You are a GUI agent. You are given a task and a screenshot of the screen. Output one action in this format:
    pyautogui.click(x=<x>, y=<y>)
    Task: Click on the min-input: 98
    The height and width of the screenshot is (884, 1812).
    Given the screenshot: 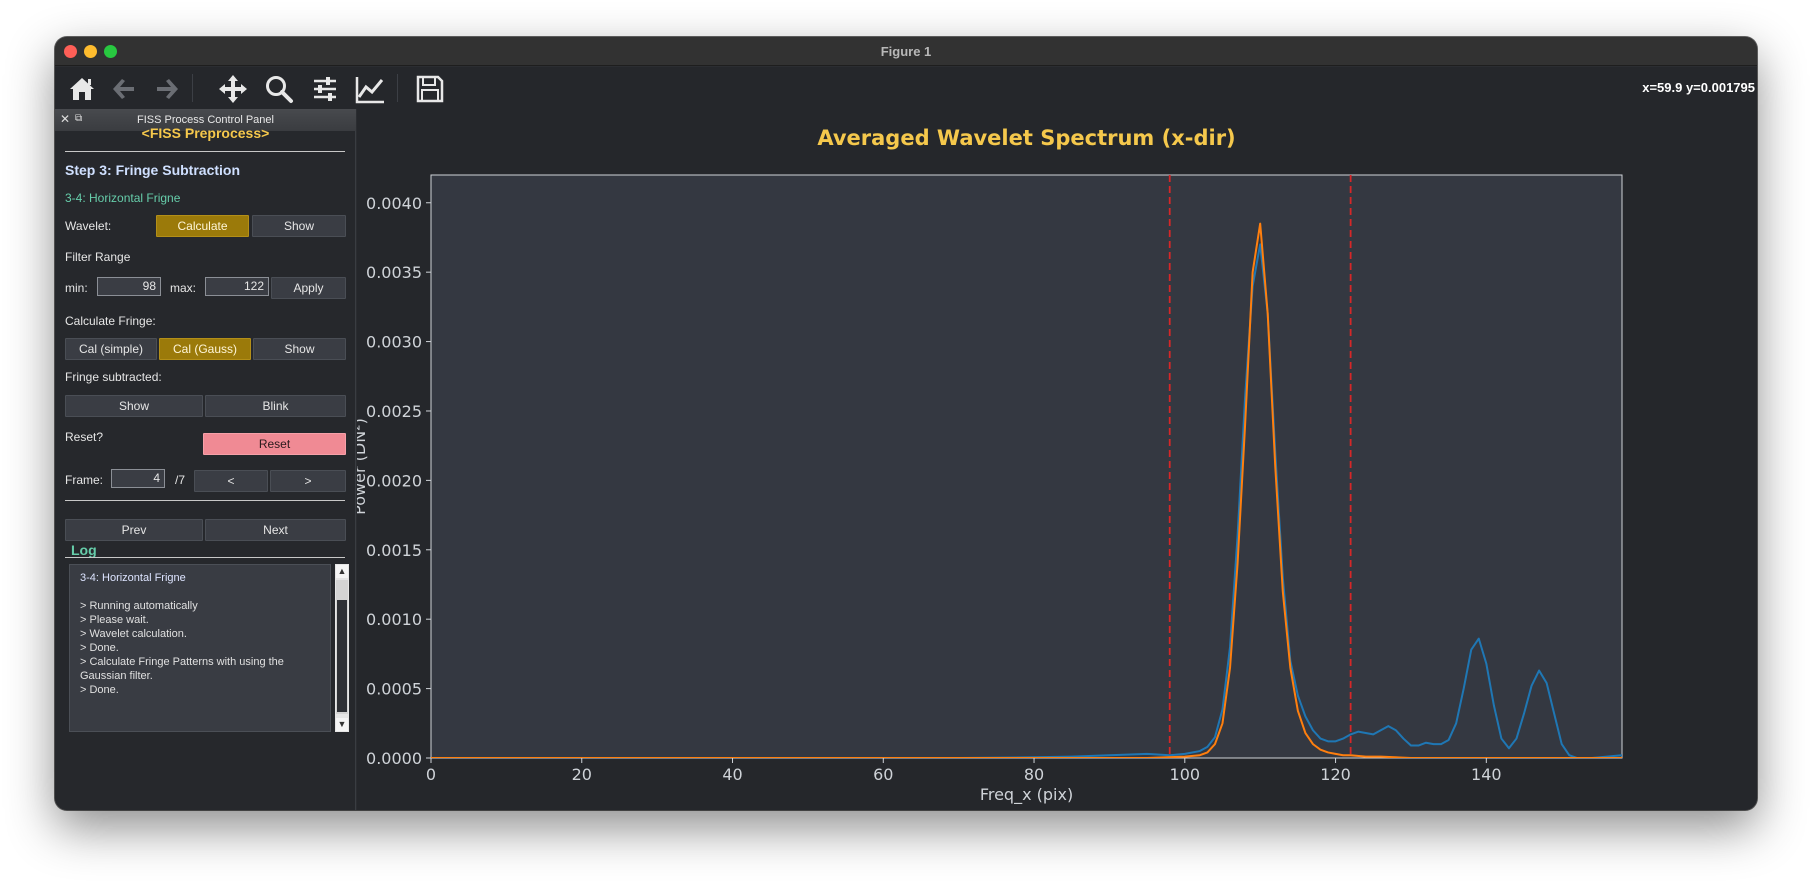 What is the action you would take?
    pyautogui.click(x=129, y=286)
    